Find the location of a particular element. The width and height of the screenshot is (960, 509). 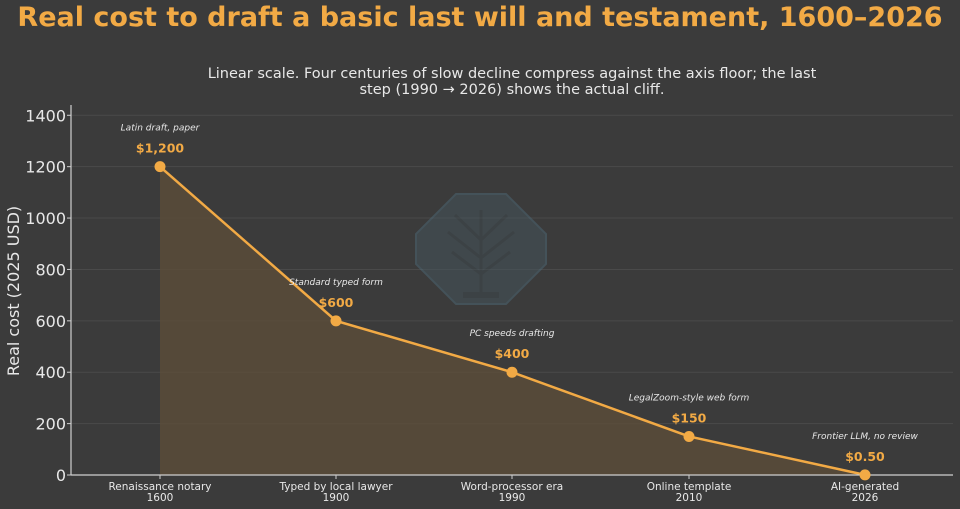

x-tick-label-1: Typed by local lawyer is located at coordinates (335, 487).